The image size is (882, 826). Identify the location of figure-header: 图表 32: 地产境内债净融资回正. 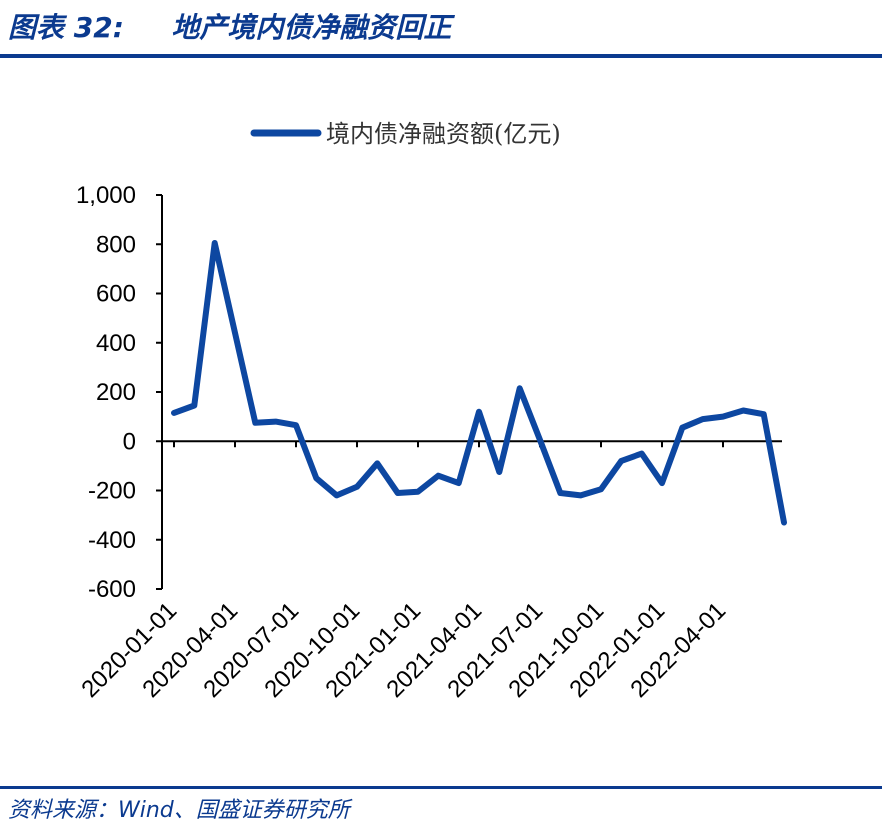
(441, 29).